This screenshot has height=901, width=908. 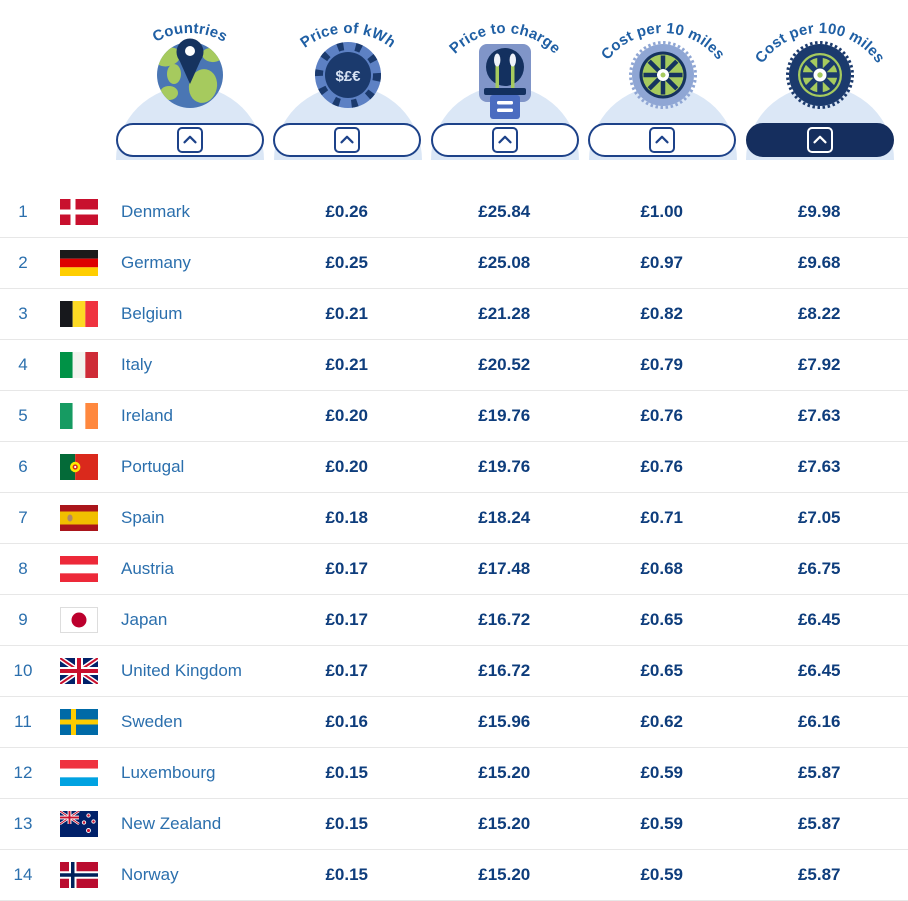 I want to click on table-row: 13 New Zealand £0.15 £15.20 £0.59 £5.87, so click(x=454, y=824).